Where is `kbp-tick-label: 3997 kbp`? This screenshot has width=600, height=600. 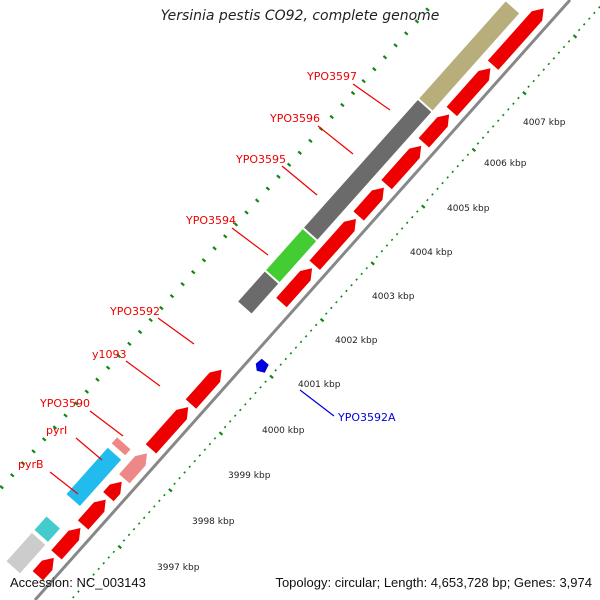 kbp-tick-label: 3997 kbp is located at coordinates (178, 568).